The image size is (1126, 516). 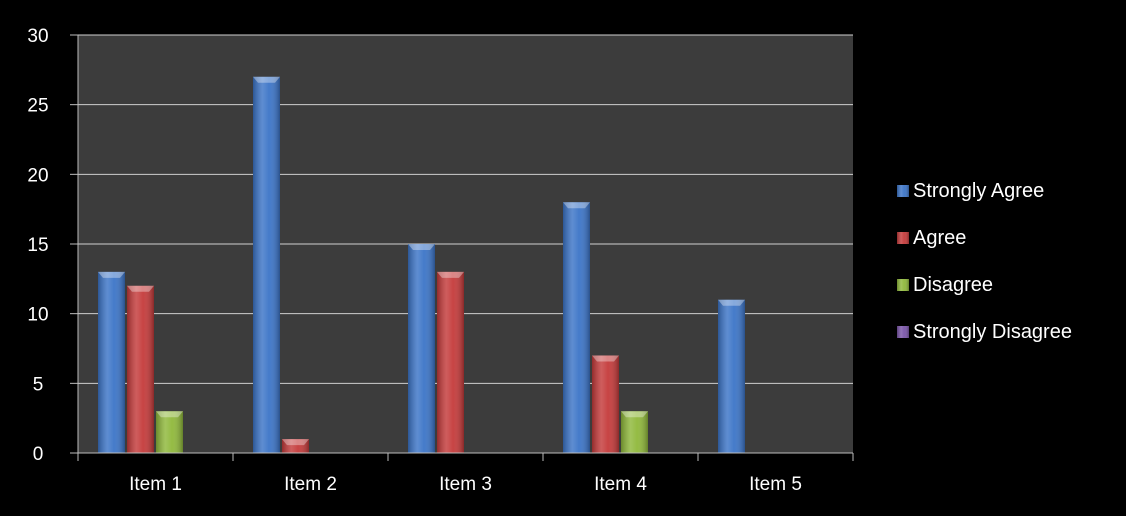 I want to click on legend-item: Strongly Disagree, so click(x=984, y=332).